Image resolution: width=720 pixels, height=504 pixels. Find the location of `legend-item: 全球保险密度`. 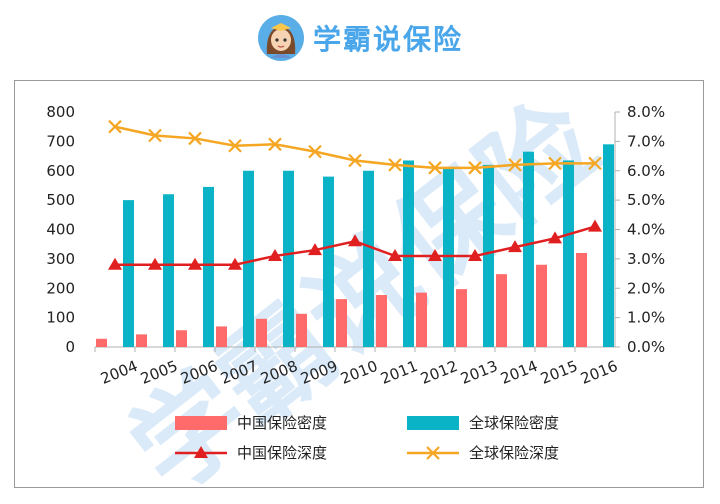

legend-item: 全球保险密度 is located at coordinates (483, 423).